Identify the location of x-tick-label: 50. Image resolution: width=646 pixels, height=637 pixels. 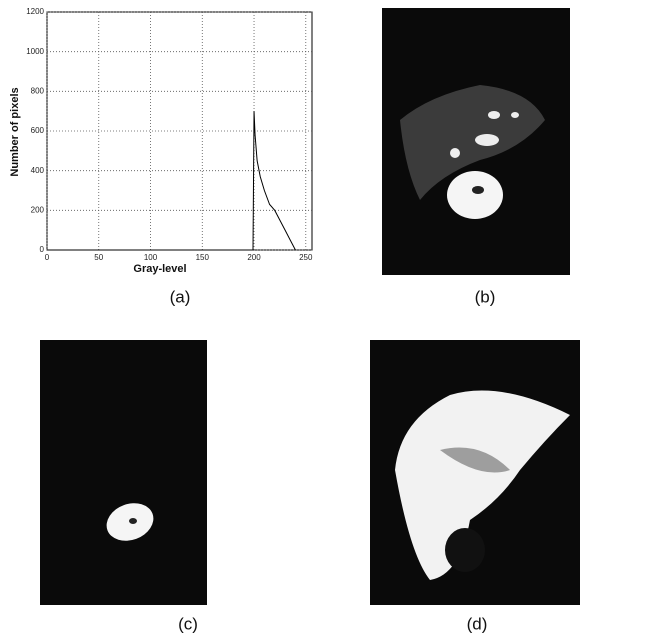
(98, 257).